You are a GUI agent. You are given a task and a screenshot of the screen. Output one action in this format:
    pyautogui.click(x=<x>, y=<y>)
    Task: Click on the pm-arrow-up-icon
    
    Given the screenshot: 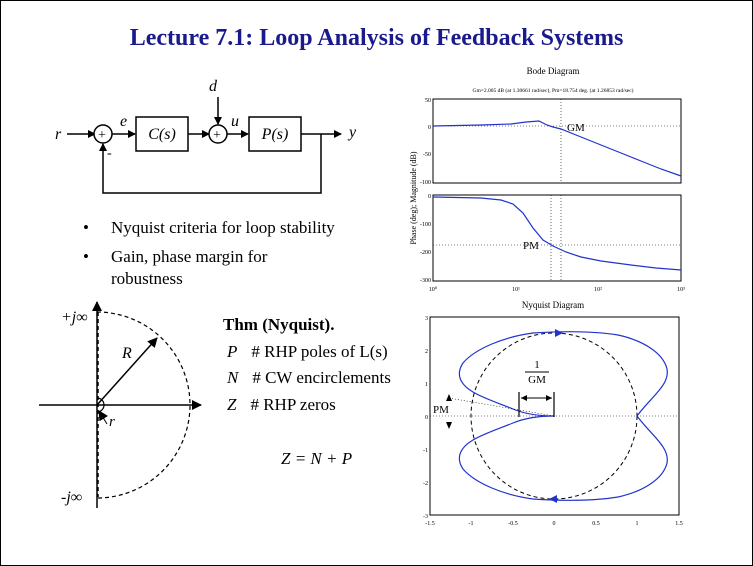 What is the action you would take?
    pyautogui.click(x=449, y=397)
    